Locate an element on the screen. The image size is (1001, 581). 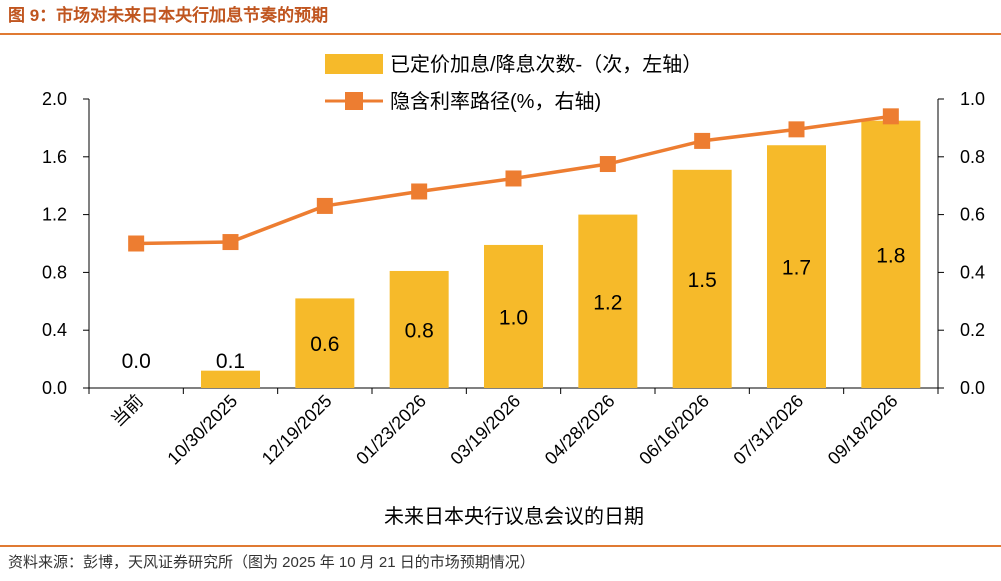
bottom-rule is located at coordinates (500, 546).